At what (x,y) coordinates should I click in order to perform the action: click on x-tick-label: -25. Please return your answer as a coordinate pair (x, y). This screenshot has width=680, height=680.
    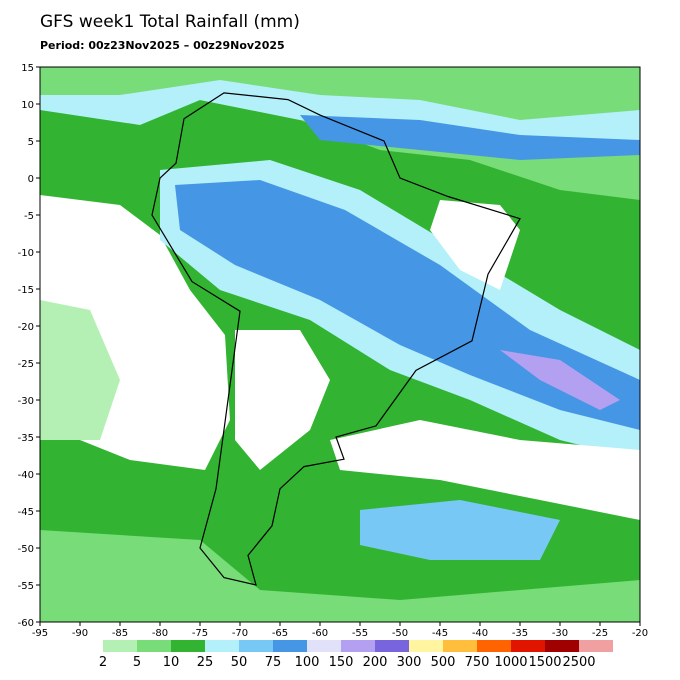
    Looking at the image, I should click on (600, 633).